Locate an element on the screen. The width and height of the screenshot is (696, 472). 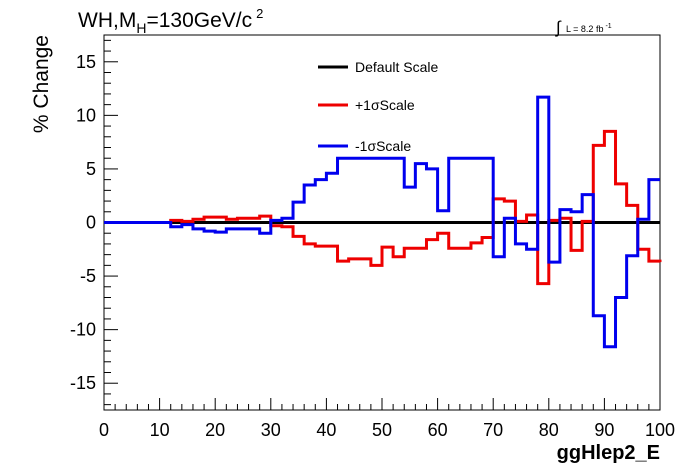
y-tick-label: -15 is located at coordinates (83, 383).